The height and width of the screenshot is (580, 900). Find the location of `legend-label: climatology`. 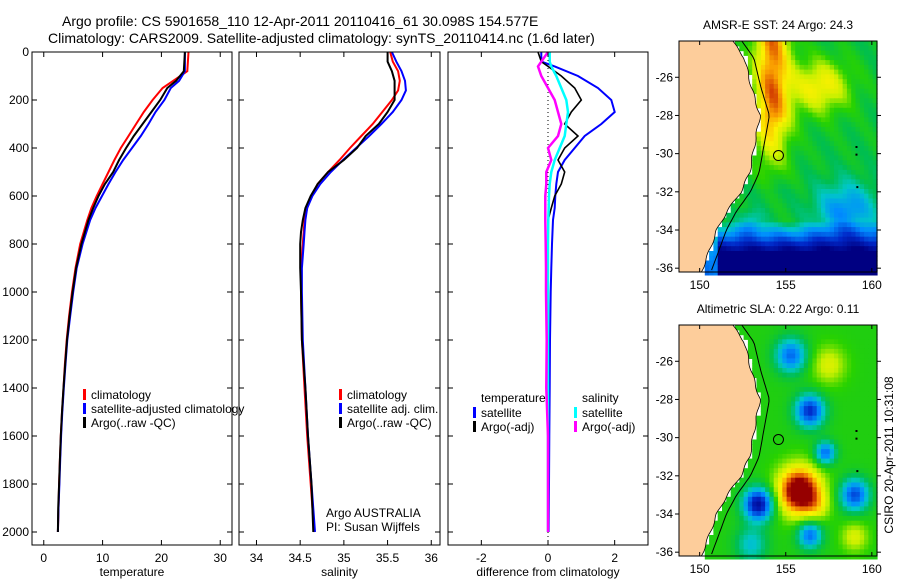

legend-label: climatology is located at coordinates (377, 395).